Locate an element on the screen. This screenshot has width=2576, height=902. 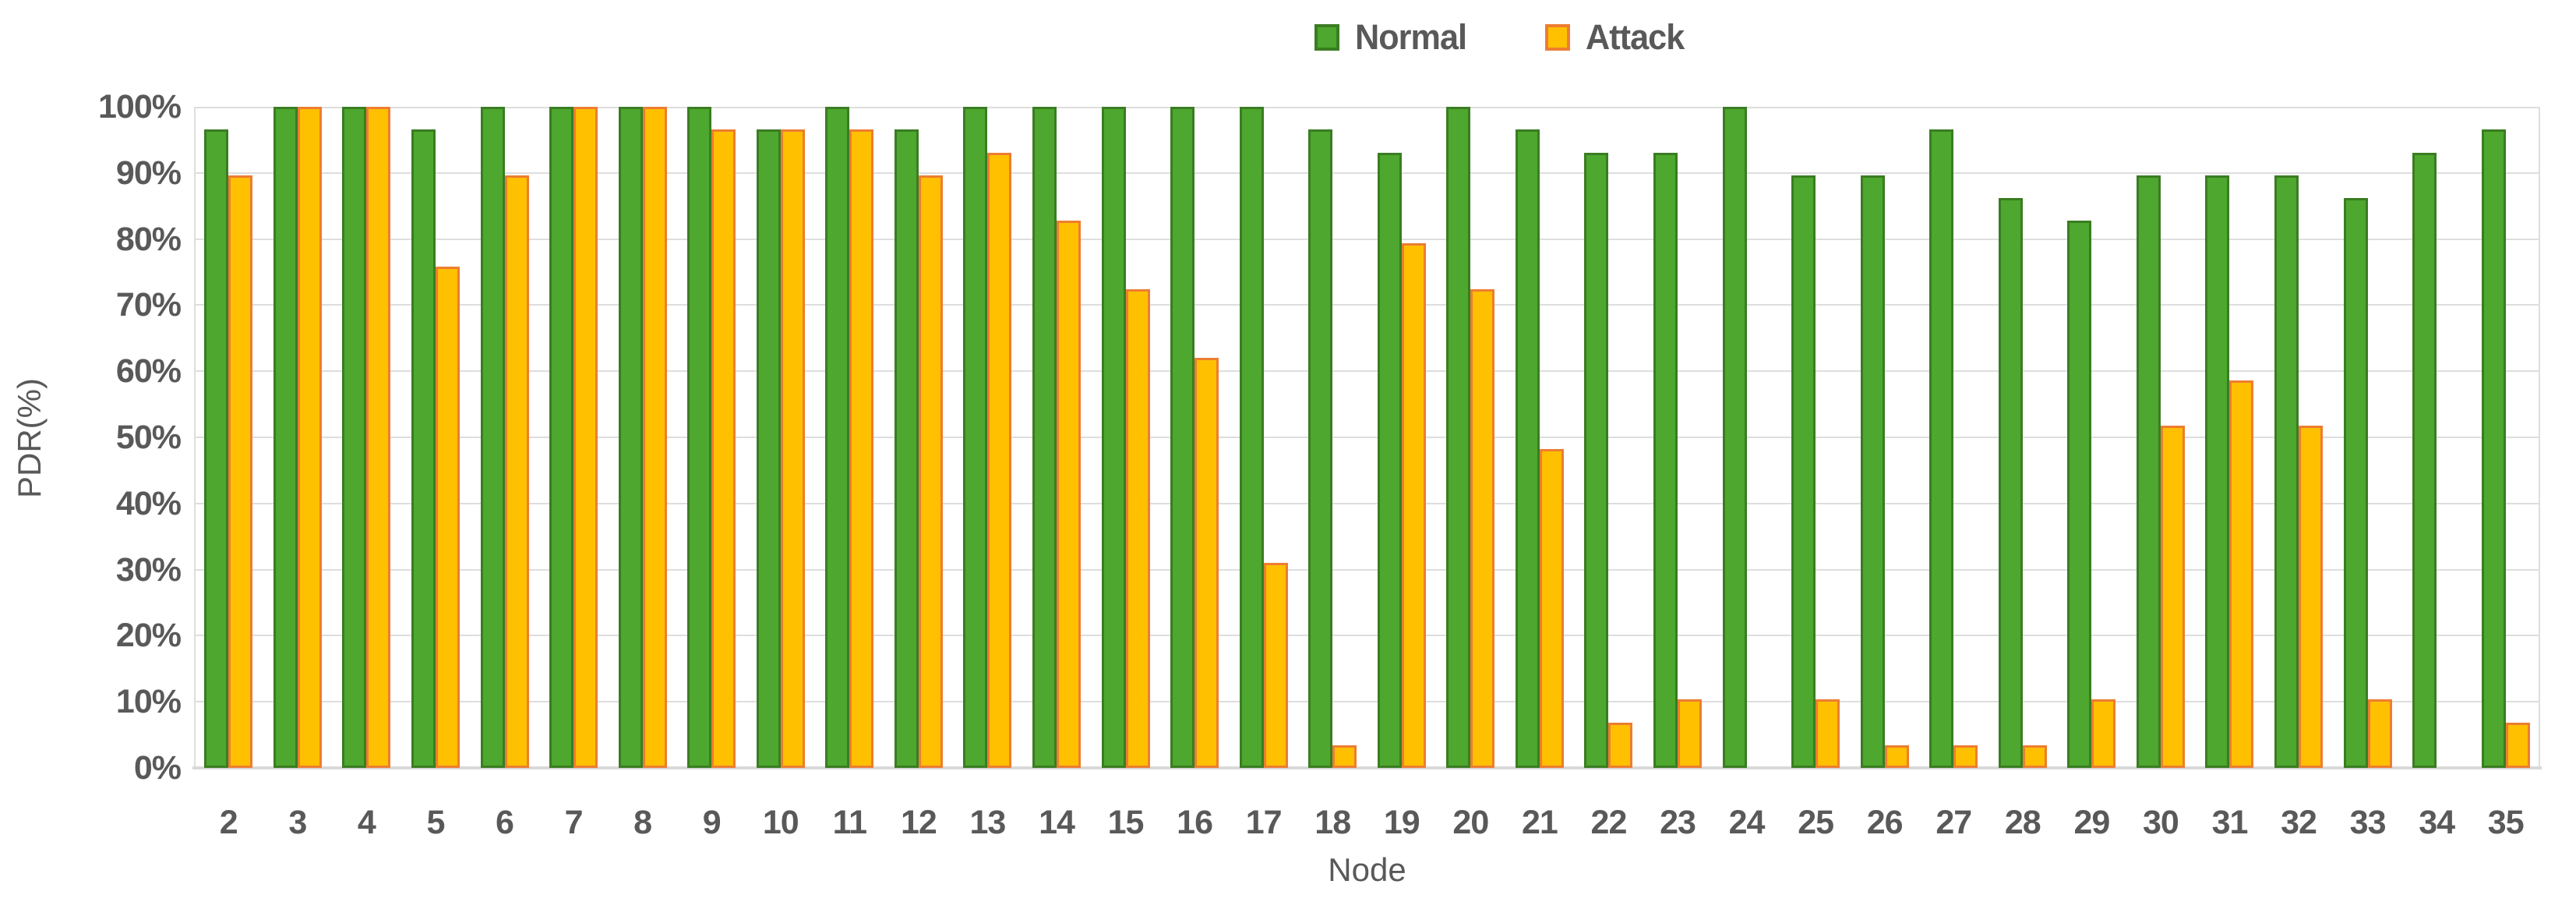
x-tick-label-27: 27 is located at coordinates (1954, 822).